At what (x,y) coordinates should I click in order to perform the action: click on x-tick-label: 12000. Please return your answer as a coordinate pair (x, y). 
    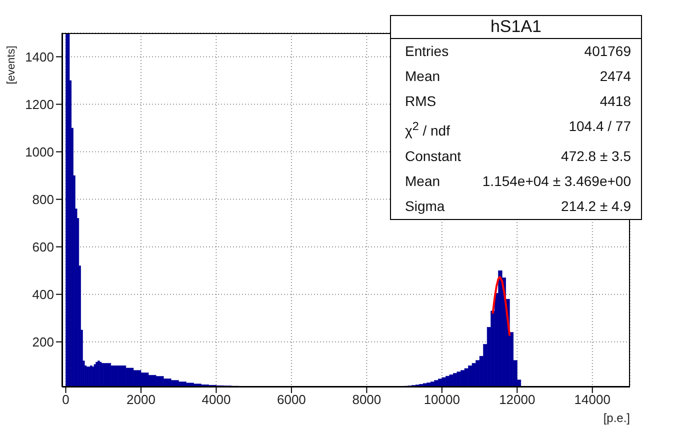
    Looking at the image, I should click on (517, 400).